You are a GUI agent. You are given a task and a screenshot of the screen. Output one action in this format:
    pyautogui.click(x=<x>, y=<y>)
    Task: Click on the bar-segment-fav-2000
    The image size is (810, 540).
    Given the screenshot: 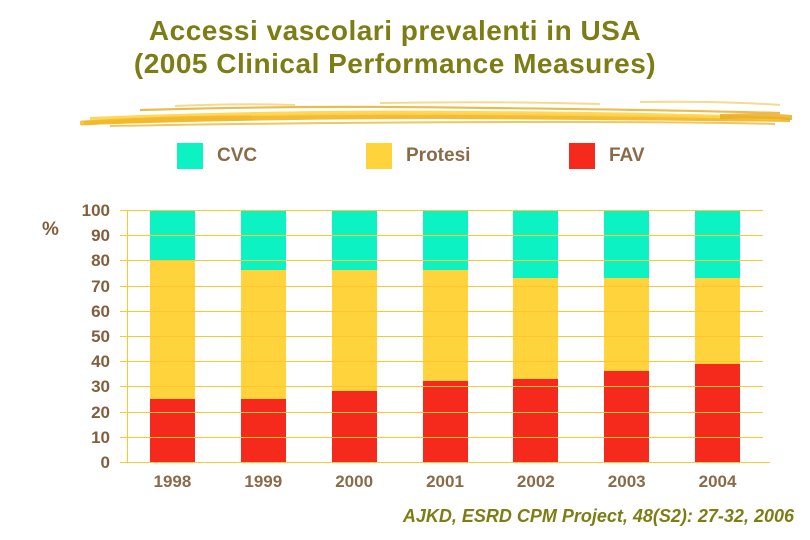 What is the action you would take?
    pyautogui.click(x=354, y=426)
    